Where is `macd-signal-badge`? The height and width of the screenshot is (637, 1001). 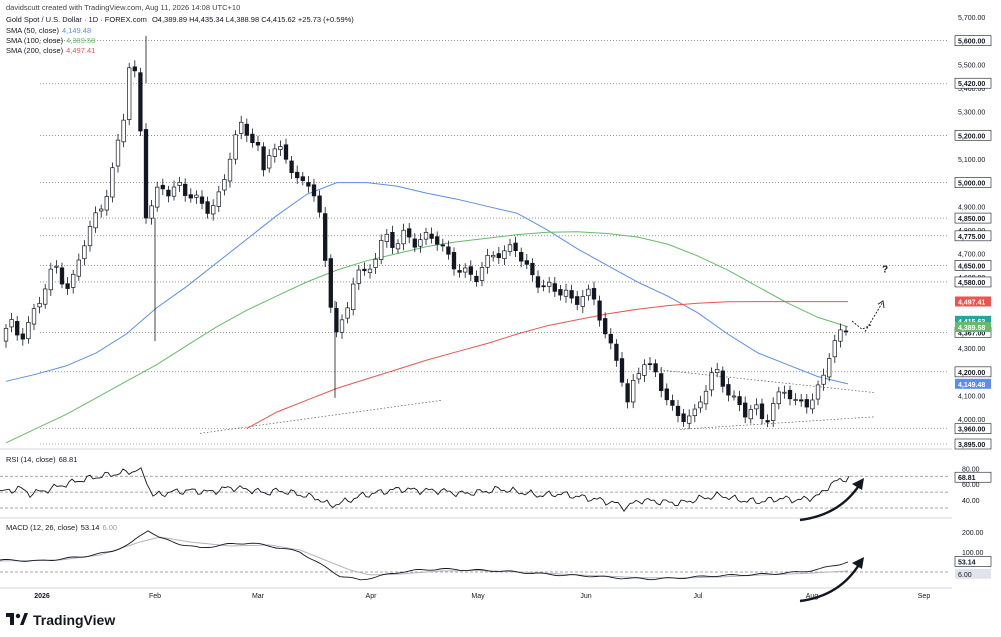 macd-signal-badge is located at coordinates (973, 573).